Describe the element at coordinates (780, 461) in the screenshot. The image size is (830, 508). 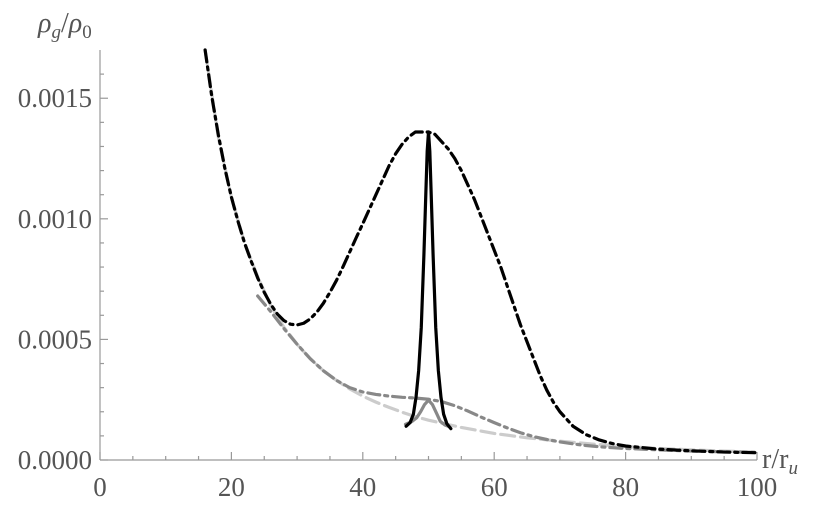
I see `x-axis-label: r/ru` at that location.